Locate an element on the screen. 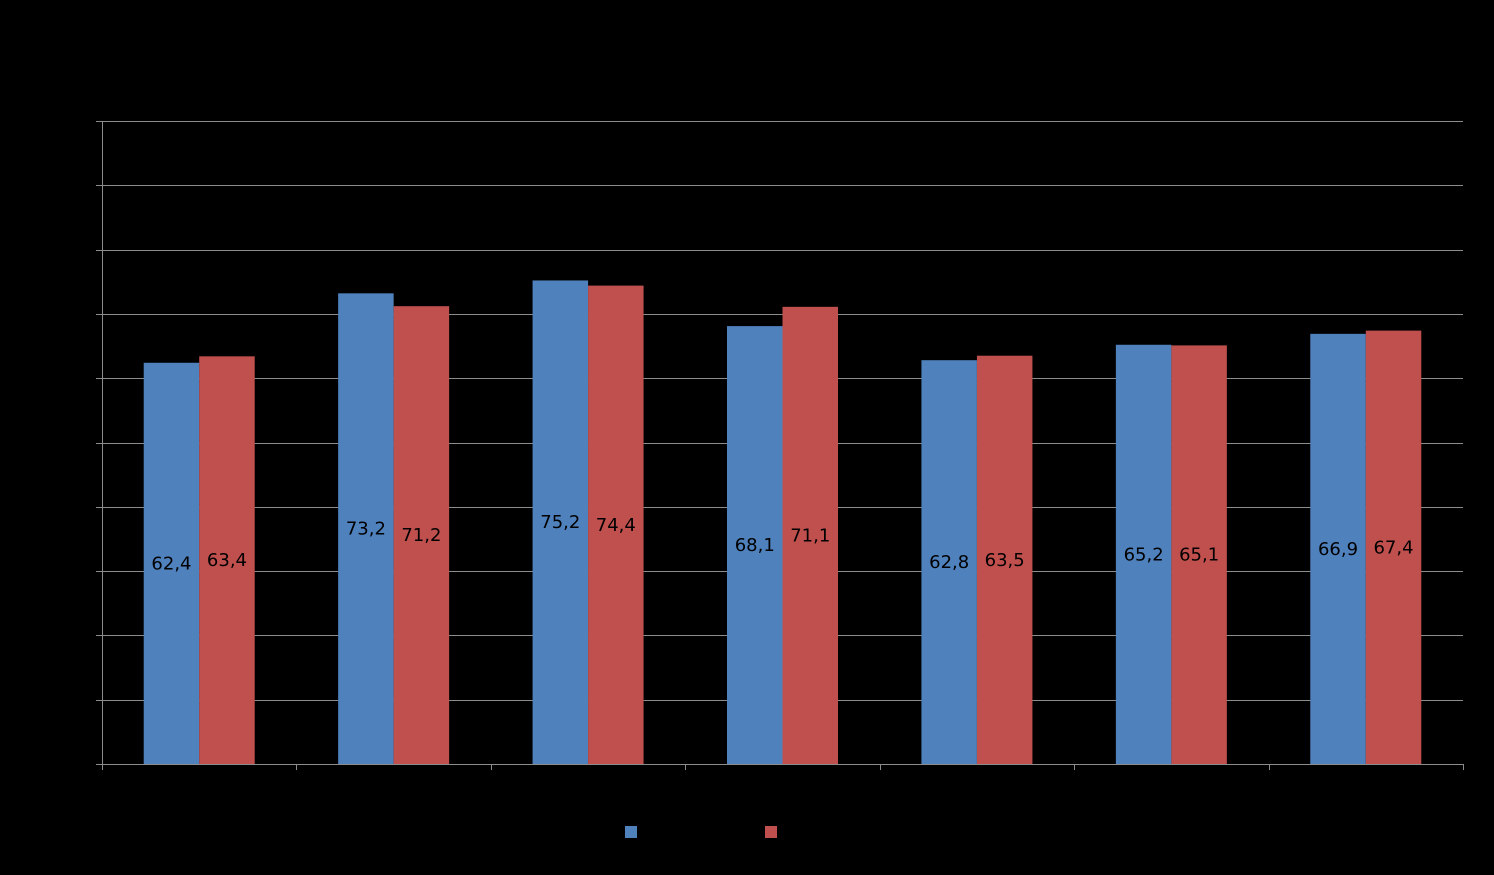  data-label-series-1-item-4: 68,1 is located at coordinates (755, 545).